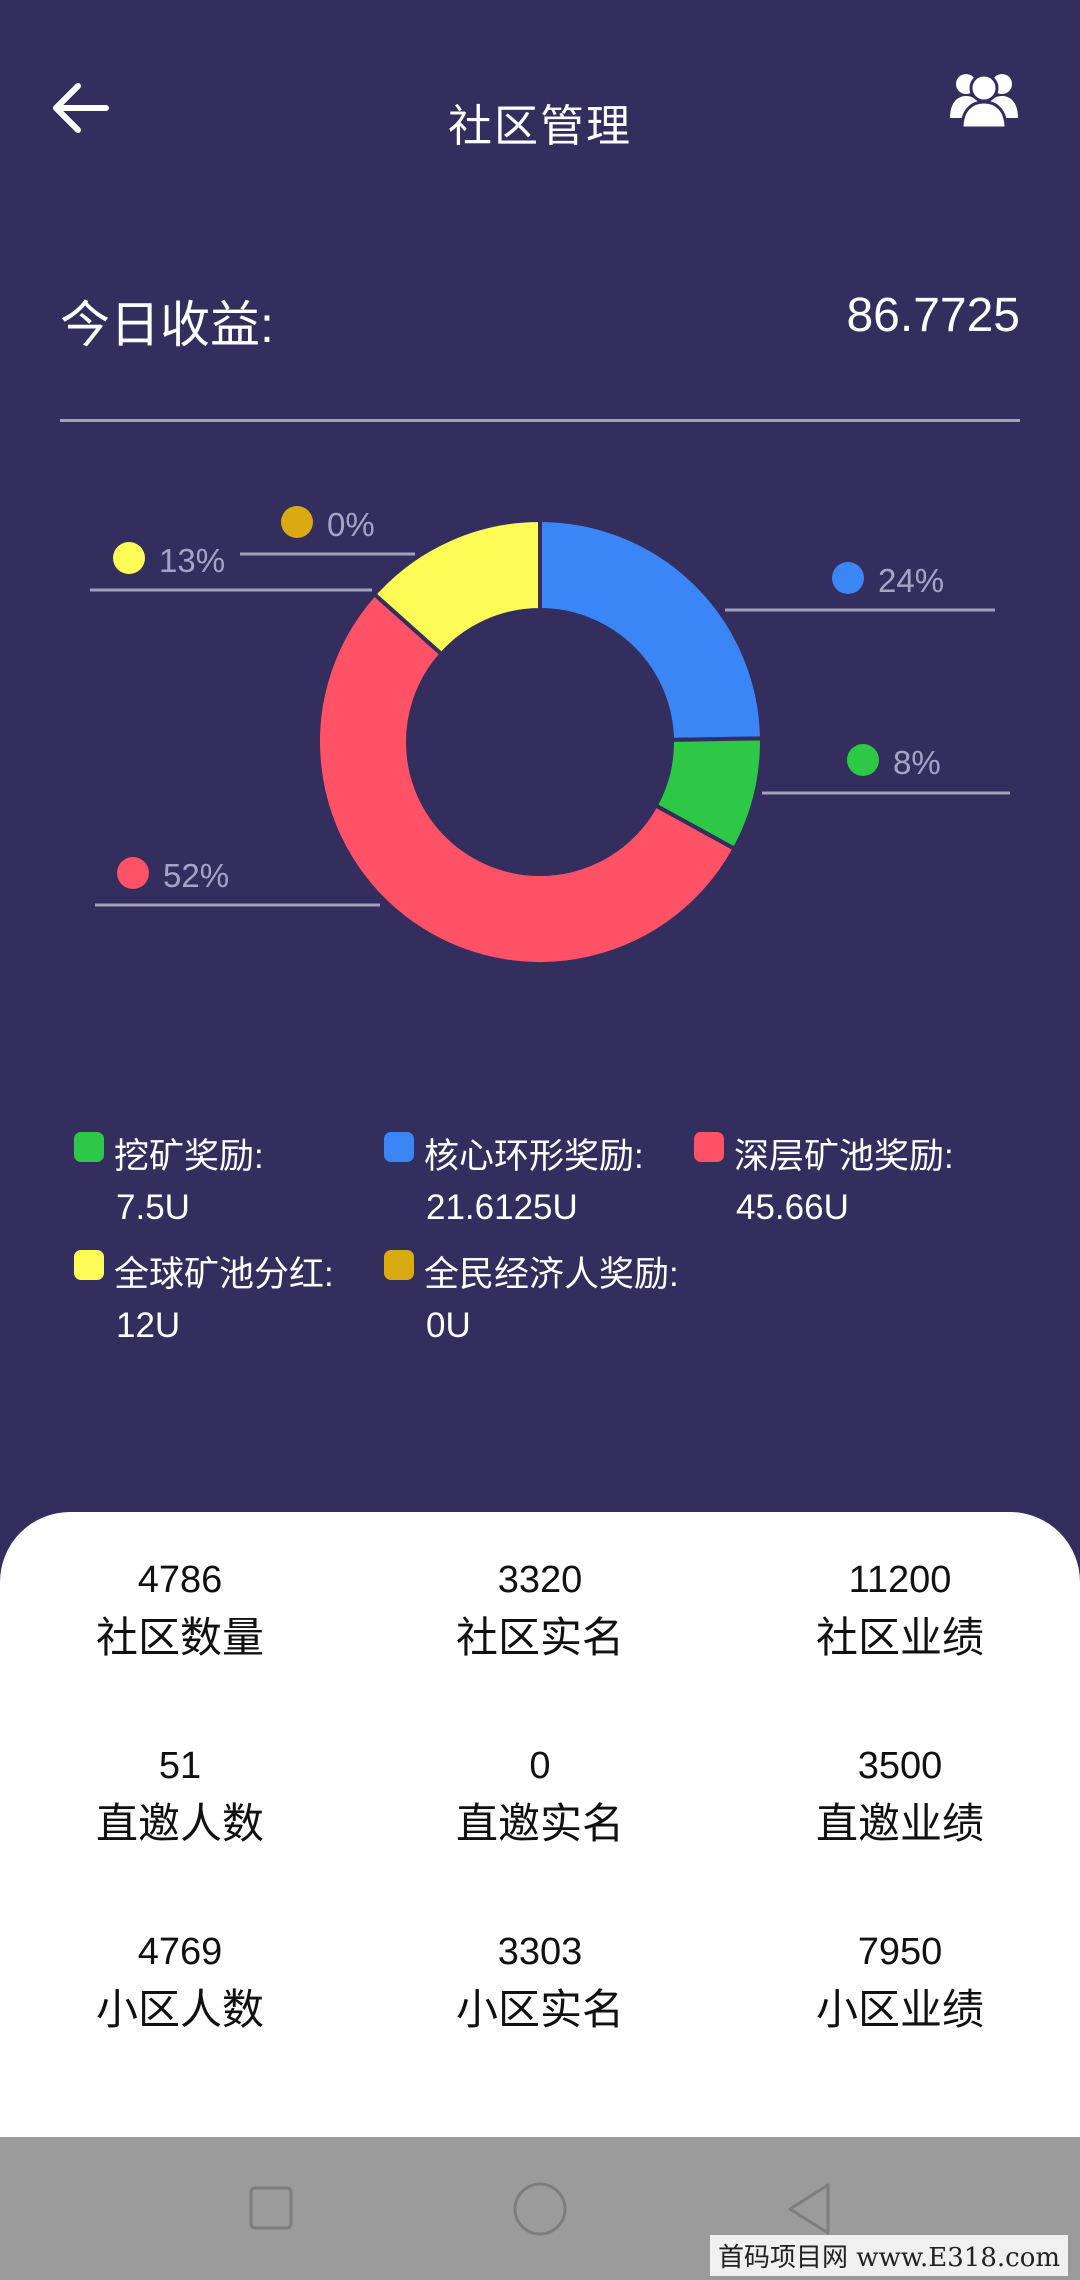 Image resolution: width=1080 pixels, height=2280 pixels. What do you see at coordinates (540, 126) in the screenshot?
I see `page-title: 社区管理` at bounding box center [540, 126].